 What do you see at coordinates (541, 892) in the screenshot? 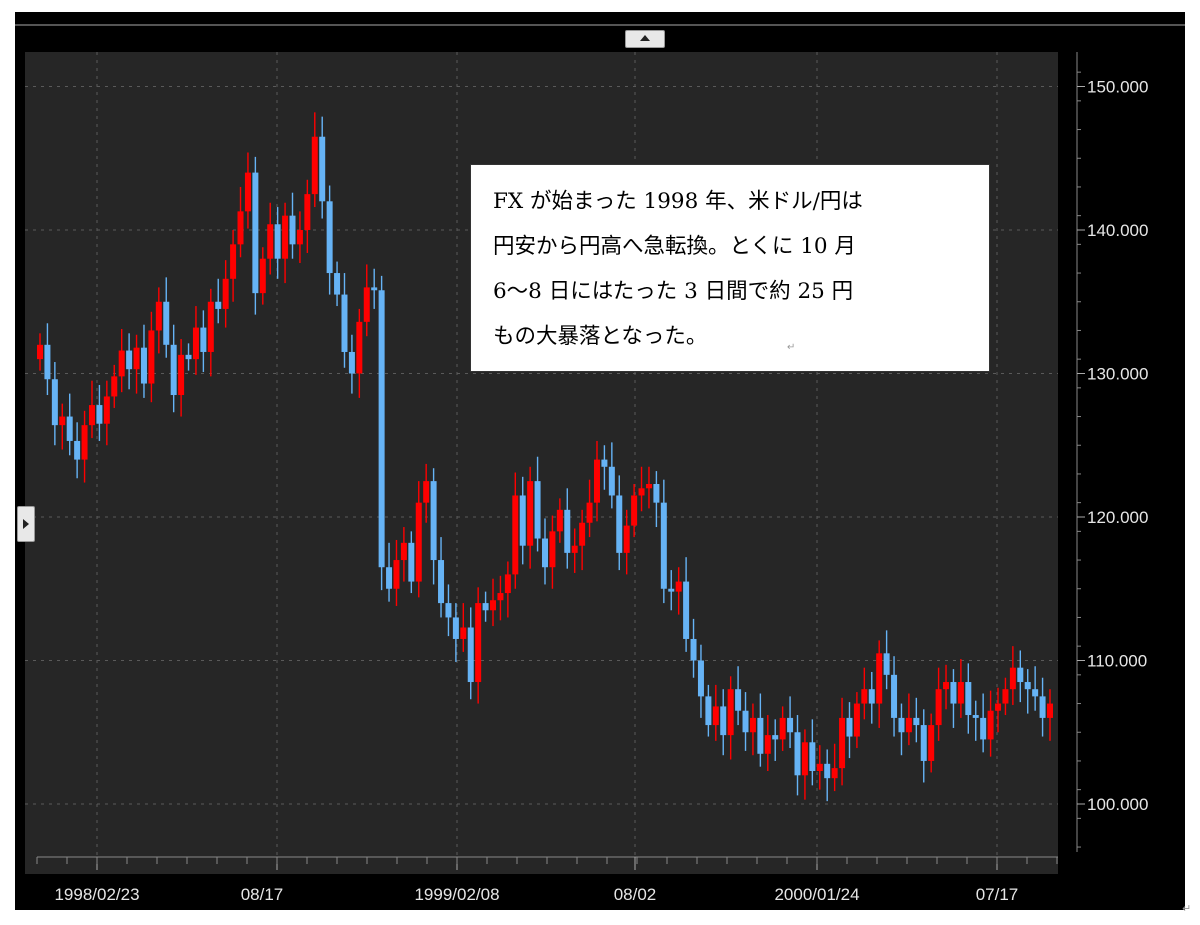
I see `time-axis-background` at bounding box center [541, 892].